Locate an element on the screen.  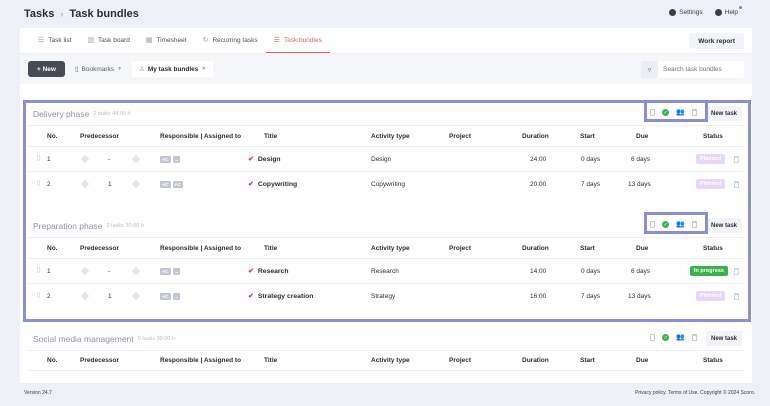
notification-dot is located at coordinates (740, 7).